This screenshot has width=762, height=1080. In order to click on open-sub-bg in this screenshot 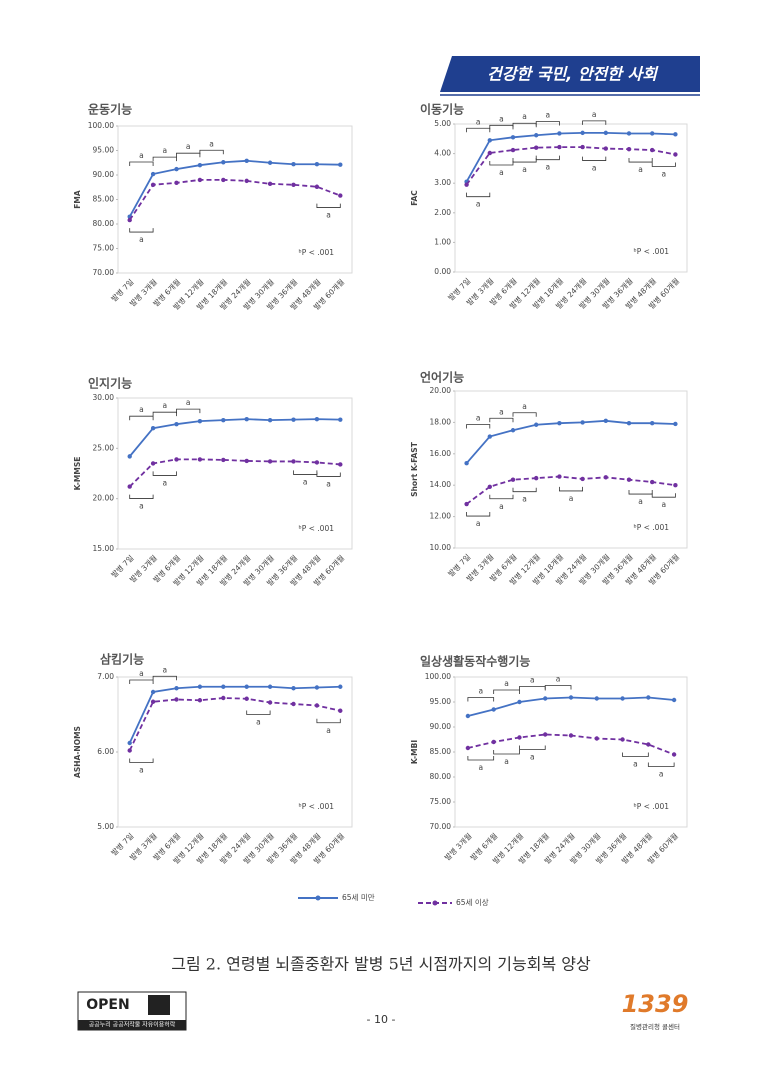, I will do `click(132, 1025)`.